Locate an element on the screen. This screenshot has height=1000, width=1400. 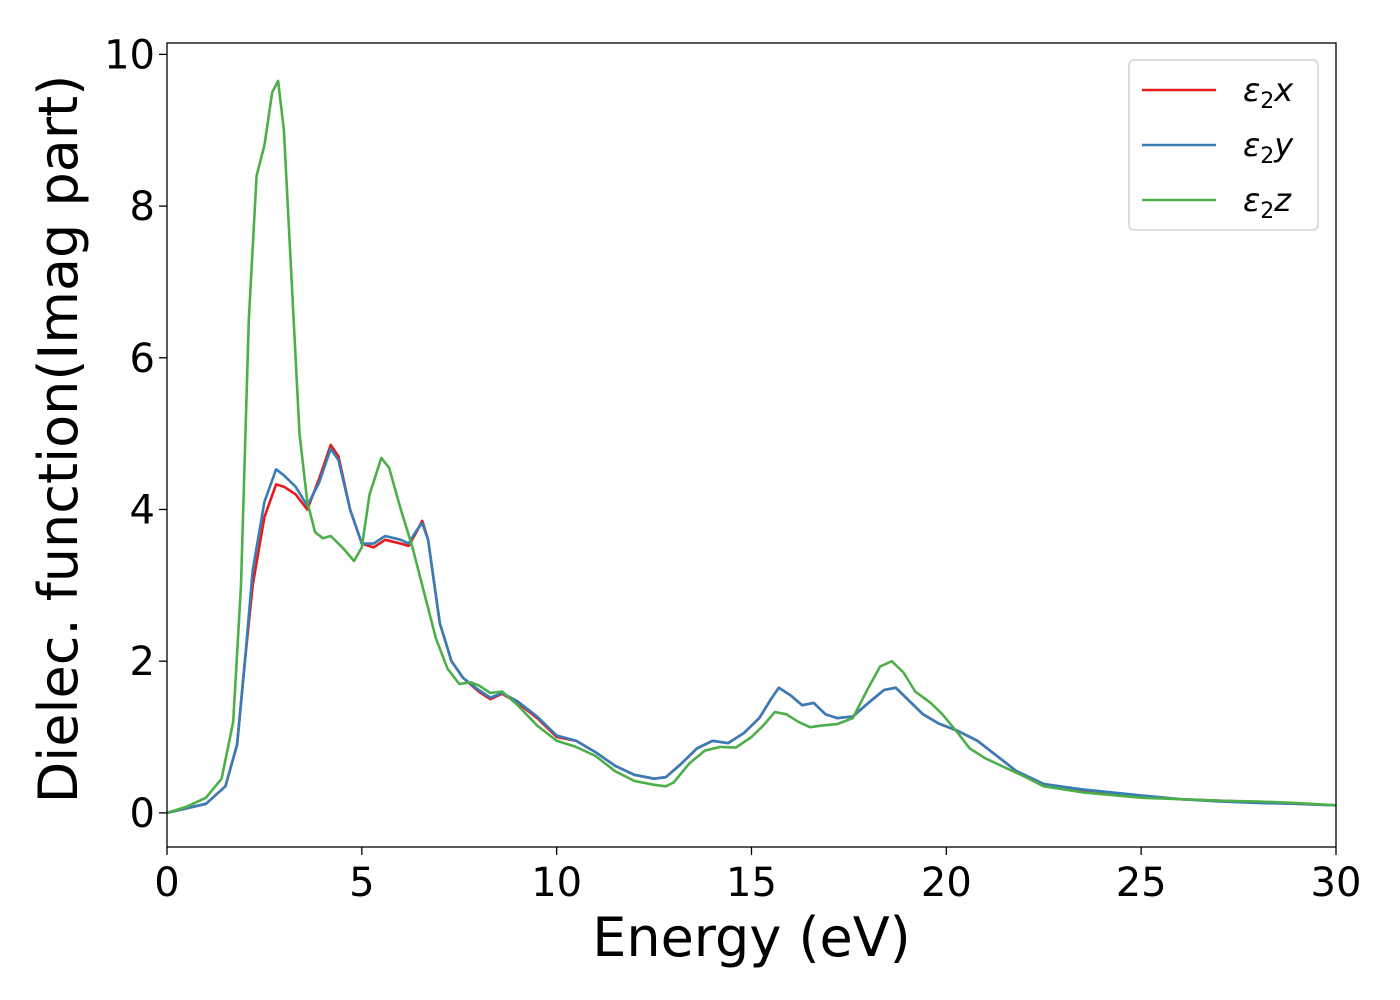
y-axis-label: Dielec. function(Imag part) is located at coordinates (58, 439).